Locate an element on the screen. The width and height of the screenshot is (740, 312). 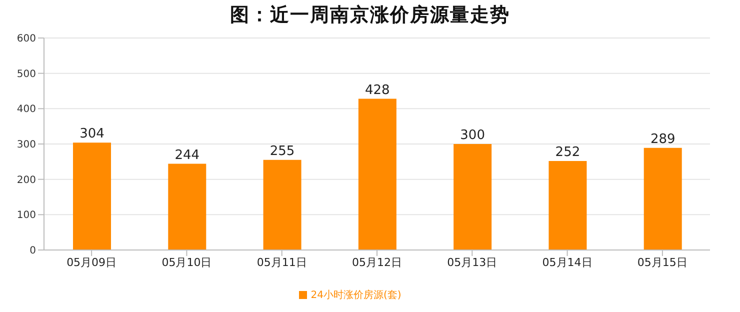
y-tick-label: 200 is located at coordinates (26, 180).